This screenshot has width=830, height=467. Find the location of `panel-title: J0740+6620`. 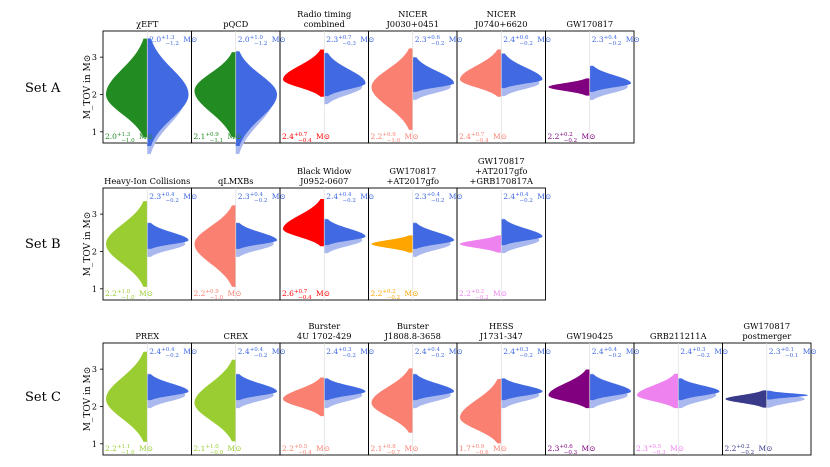

panel-title: J0740+6620 is located at coordinates (501, 24).